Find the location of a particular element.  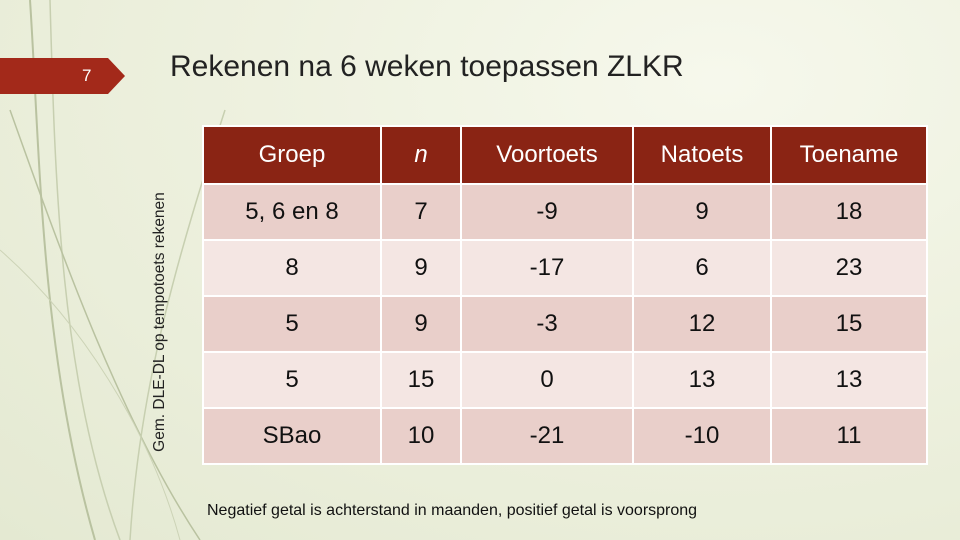

axis-label: Gem. DLE-DL op tempotoets rekenen is located at coordinates (159, 322).